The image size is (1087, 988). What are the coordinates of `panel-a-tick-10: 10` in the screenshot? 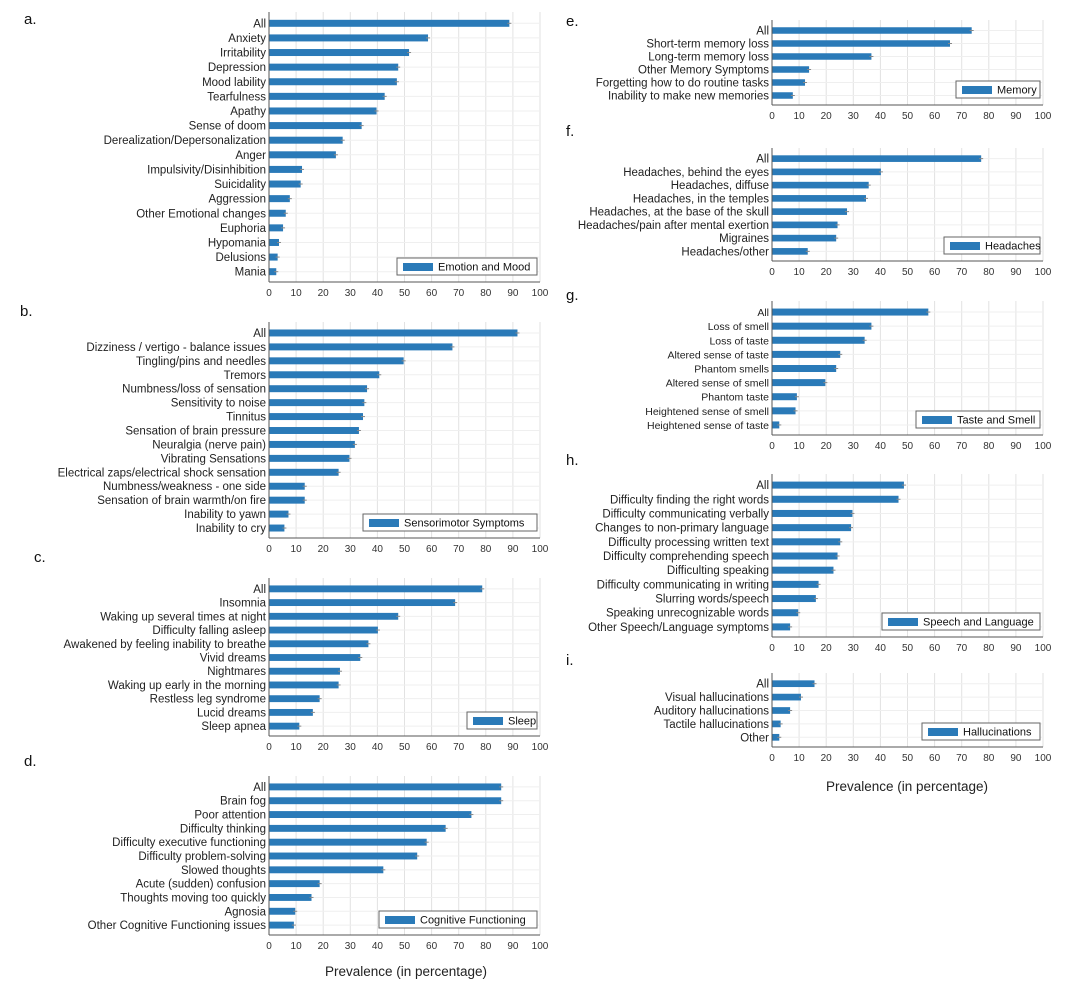 It's located at (297, 293).